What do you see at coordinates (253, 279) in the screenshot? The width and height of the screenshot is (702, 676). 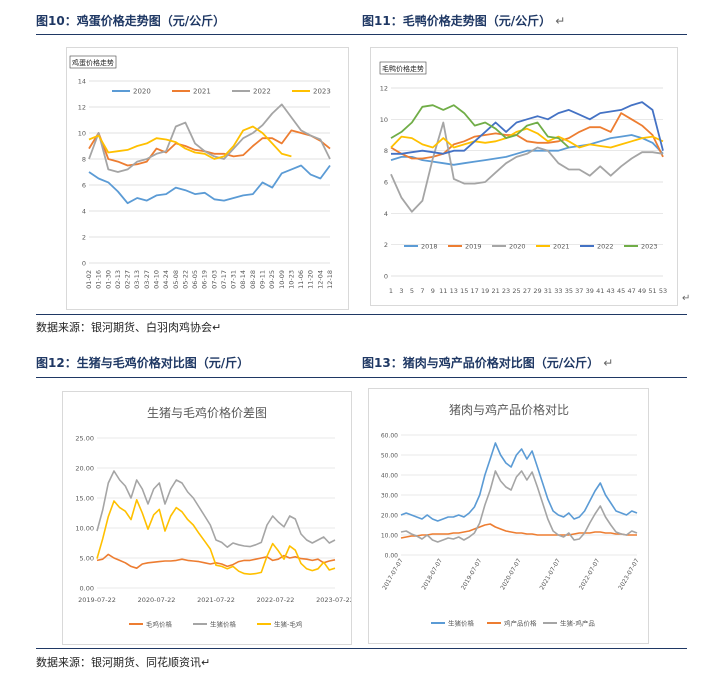 I see `x-tick-label: 08-28` at bounding box center [253, 279].